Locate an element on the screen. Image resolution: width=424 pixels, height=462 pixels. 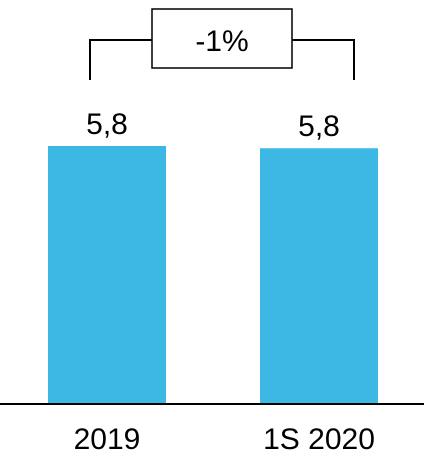
annotation-text: -1% is located at coordinates (221, 41).